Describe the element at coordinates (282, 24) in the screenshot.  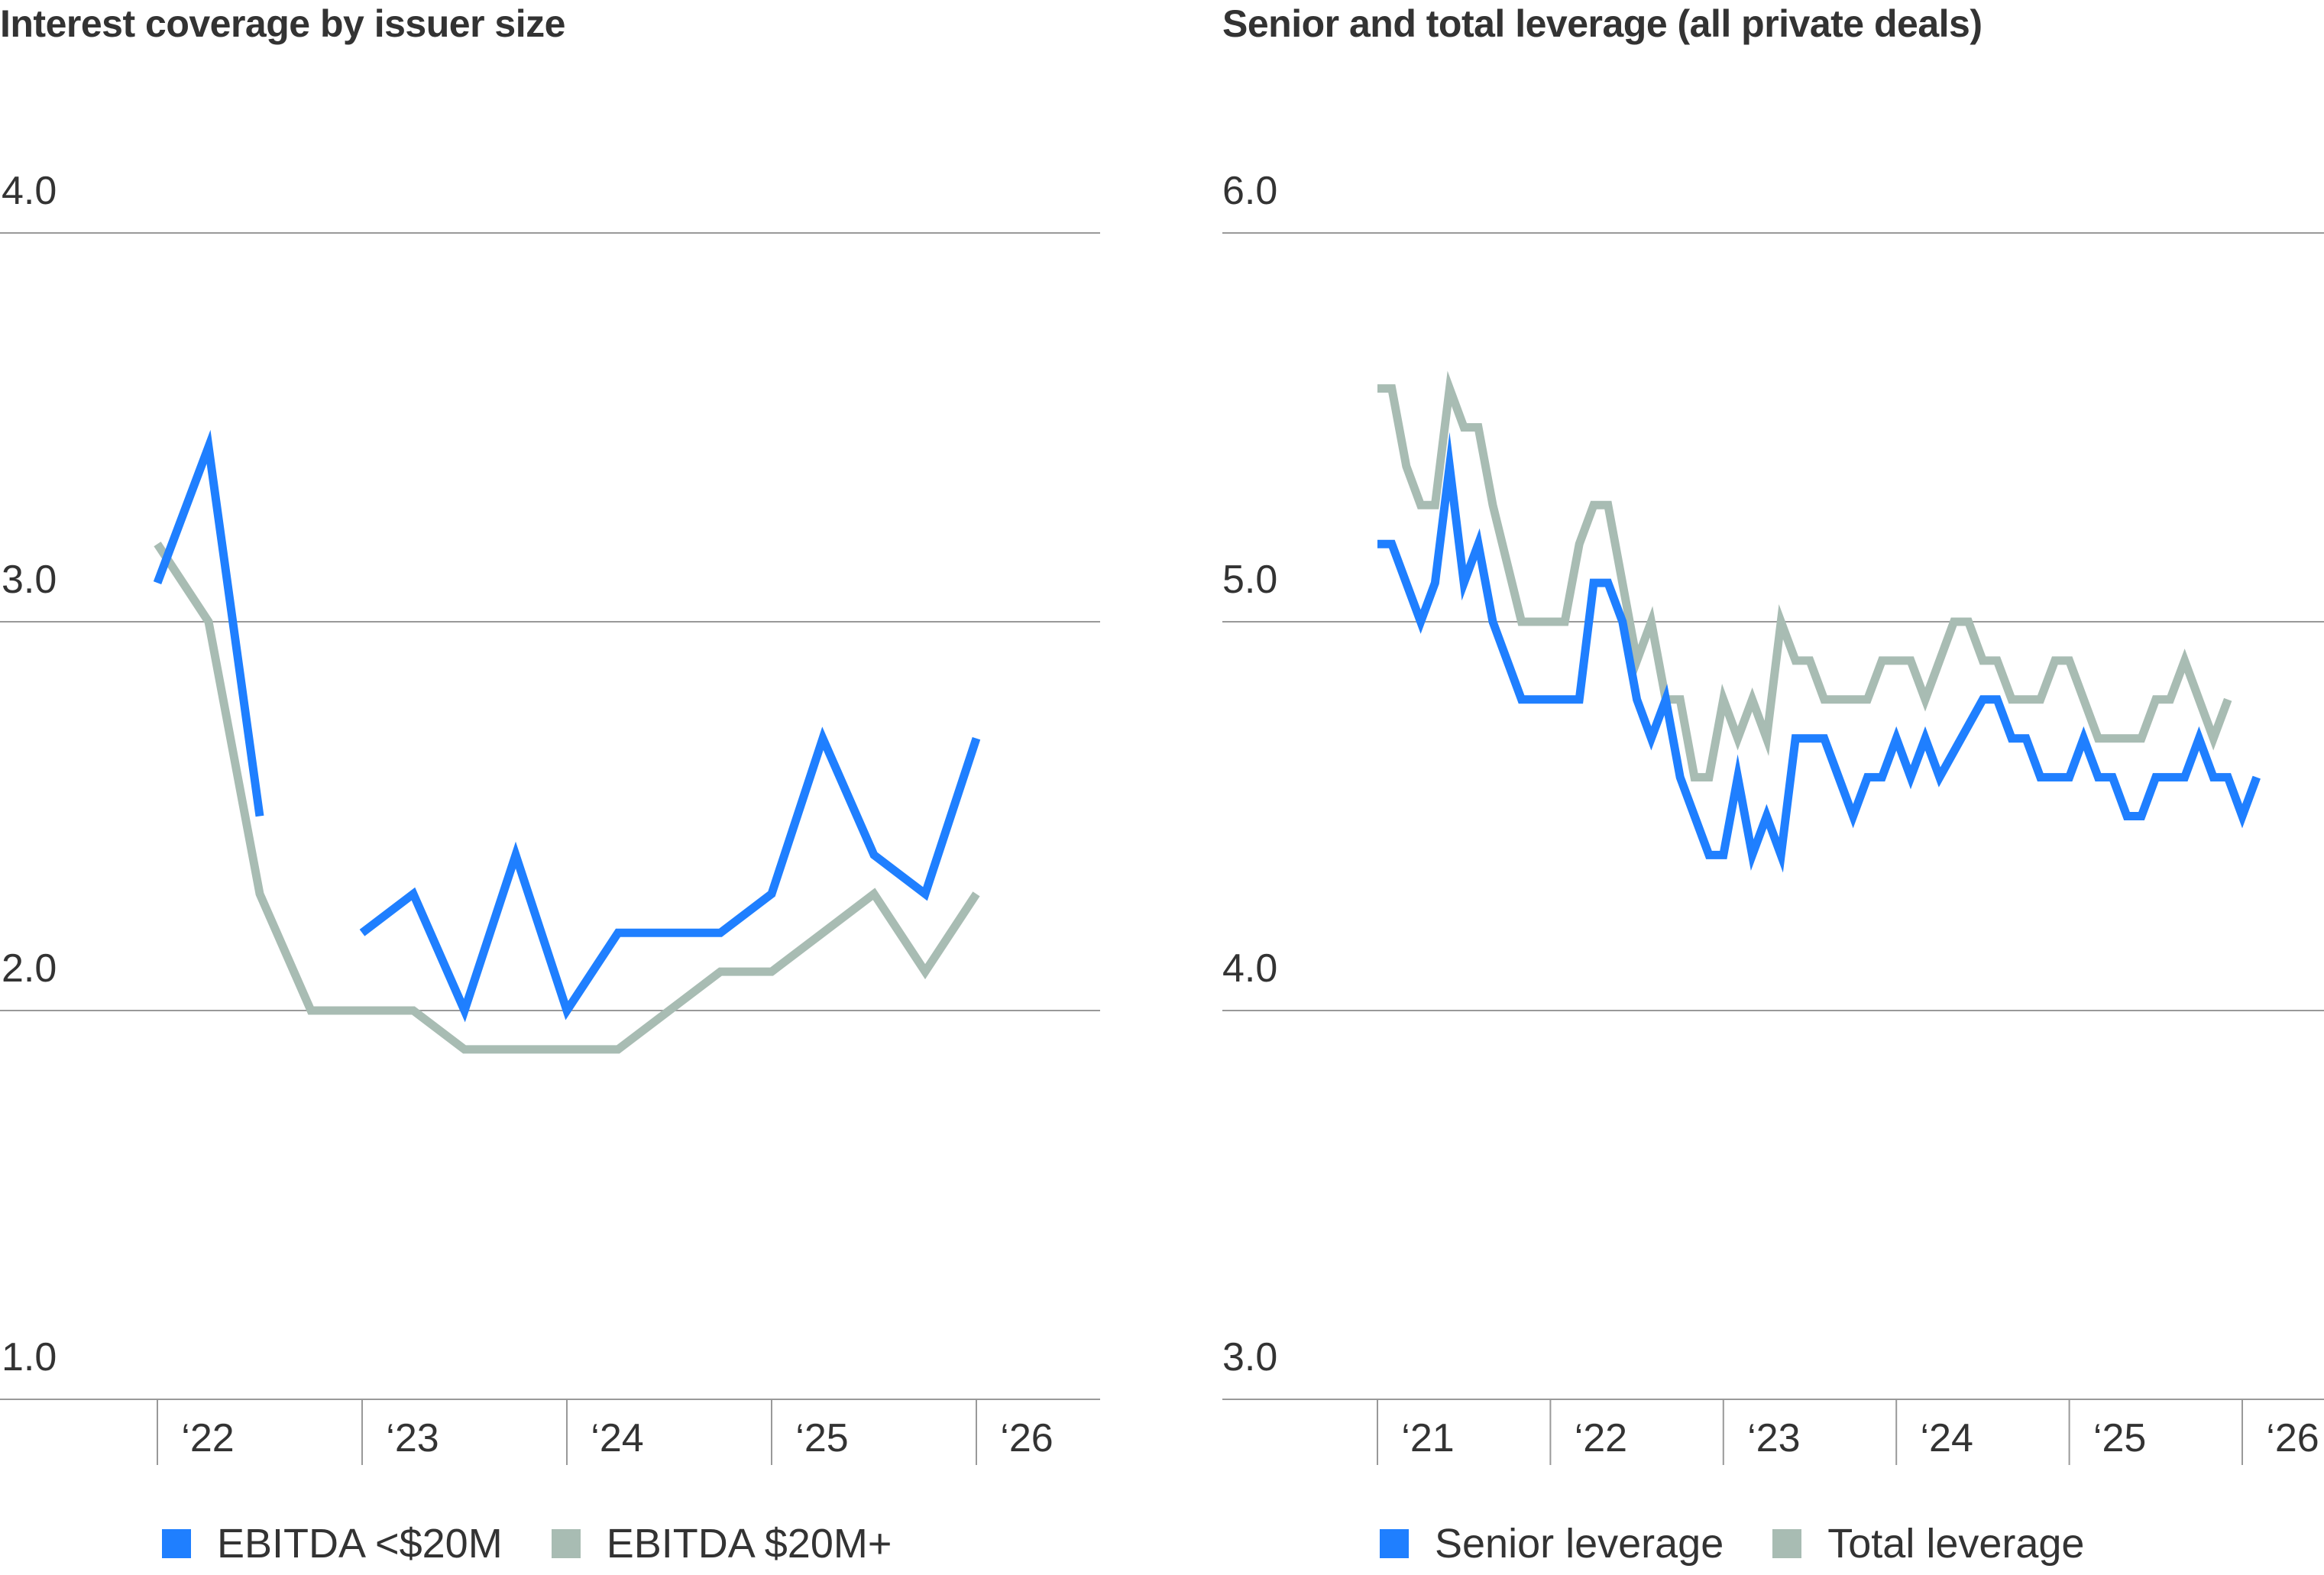
I see `chart-title: Interest coverage by issuer size` at that location.